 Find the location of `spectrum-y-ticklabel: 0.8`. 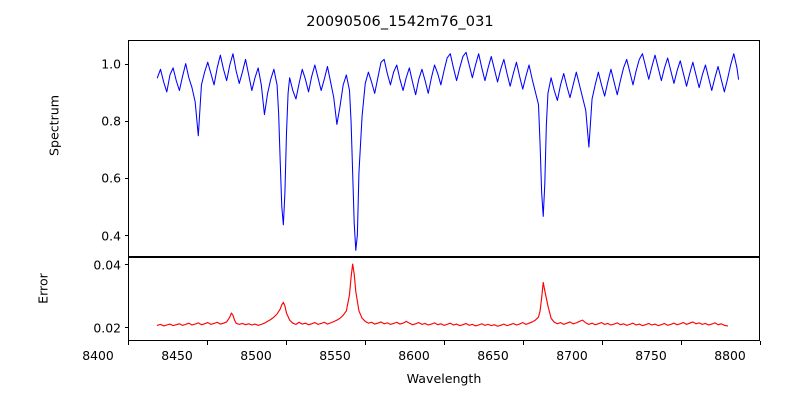

spectrum-y-ticklabel: 0.8 is located at coordinates (111, 121).